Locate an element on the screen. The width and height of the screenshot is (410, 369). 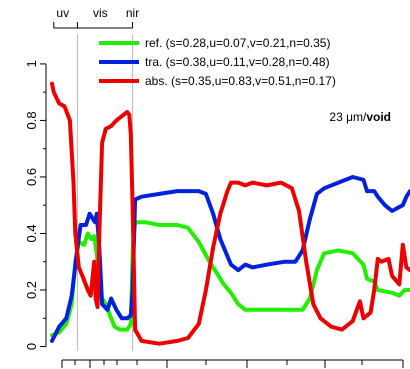
legend-label-tra: tra. (s=0.38,u=0.11,v=0.28,n=0.48) is located at coordinates (237, 62).